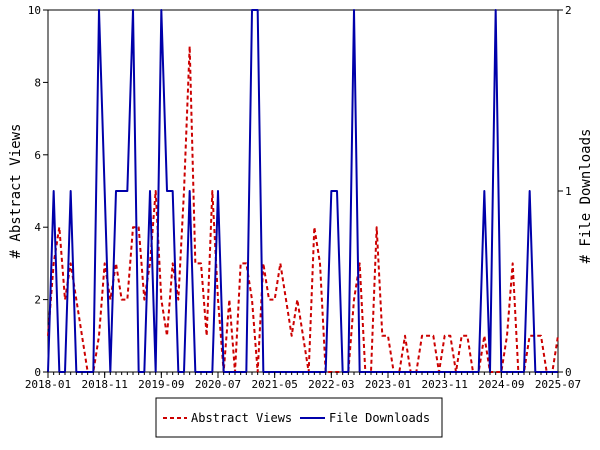 The height and width of the screenshot is (450, 600). I want to click on x-tick-label: 2018-11, so click(104, 384).